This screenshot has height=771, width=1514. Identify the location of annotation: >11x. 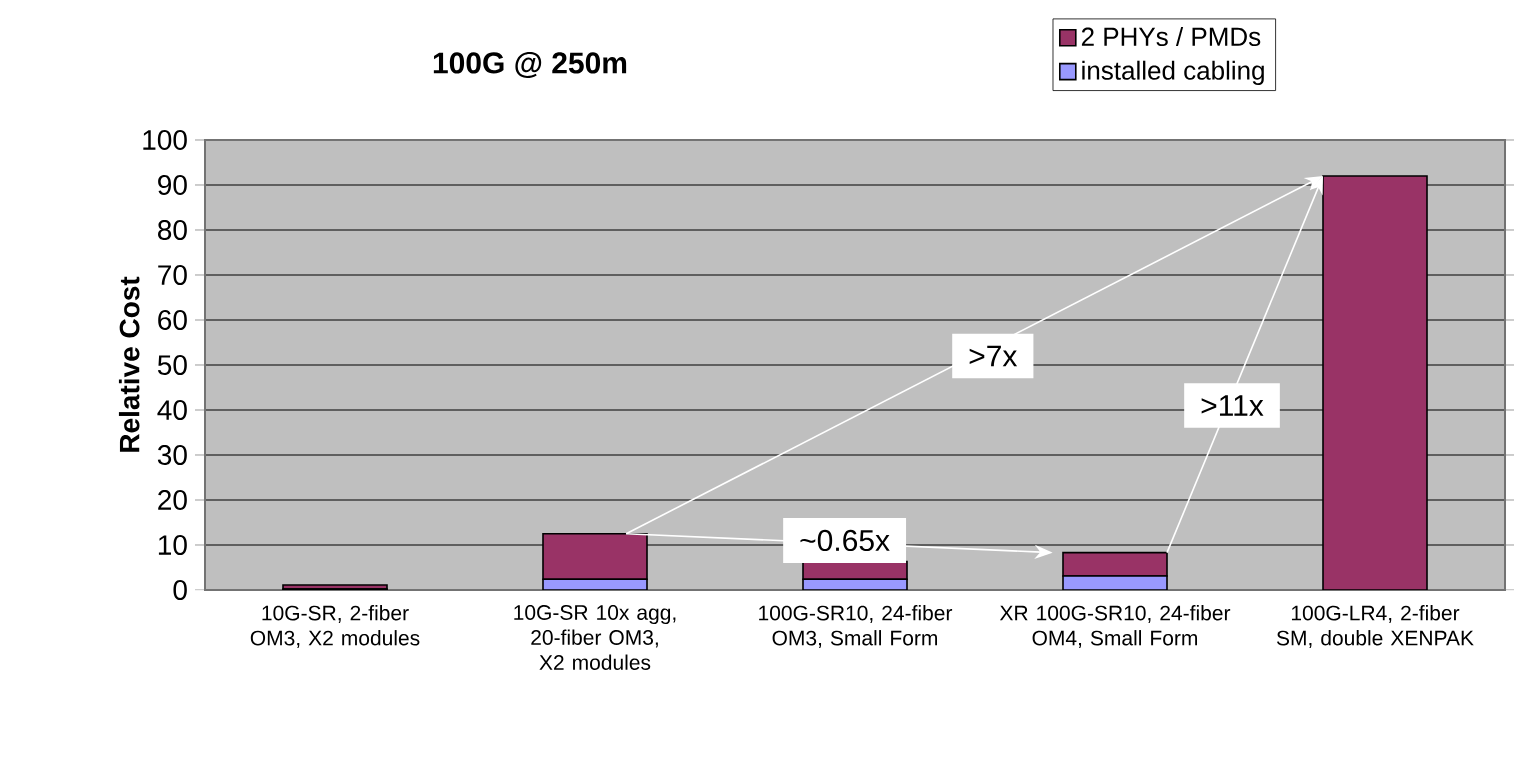
(1232, 405).